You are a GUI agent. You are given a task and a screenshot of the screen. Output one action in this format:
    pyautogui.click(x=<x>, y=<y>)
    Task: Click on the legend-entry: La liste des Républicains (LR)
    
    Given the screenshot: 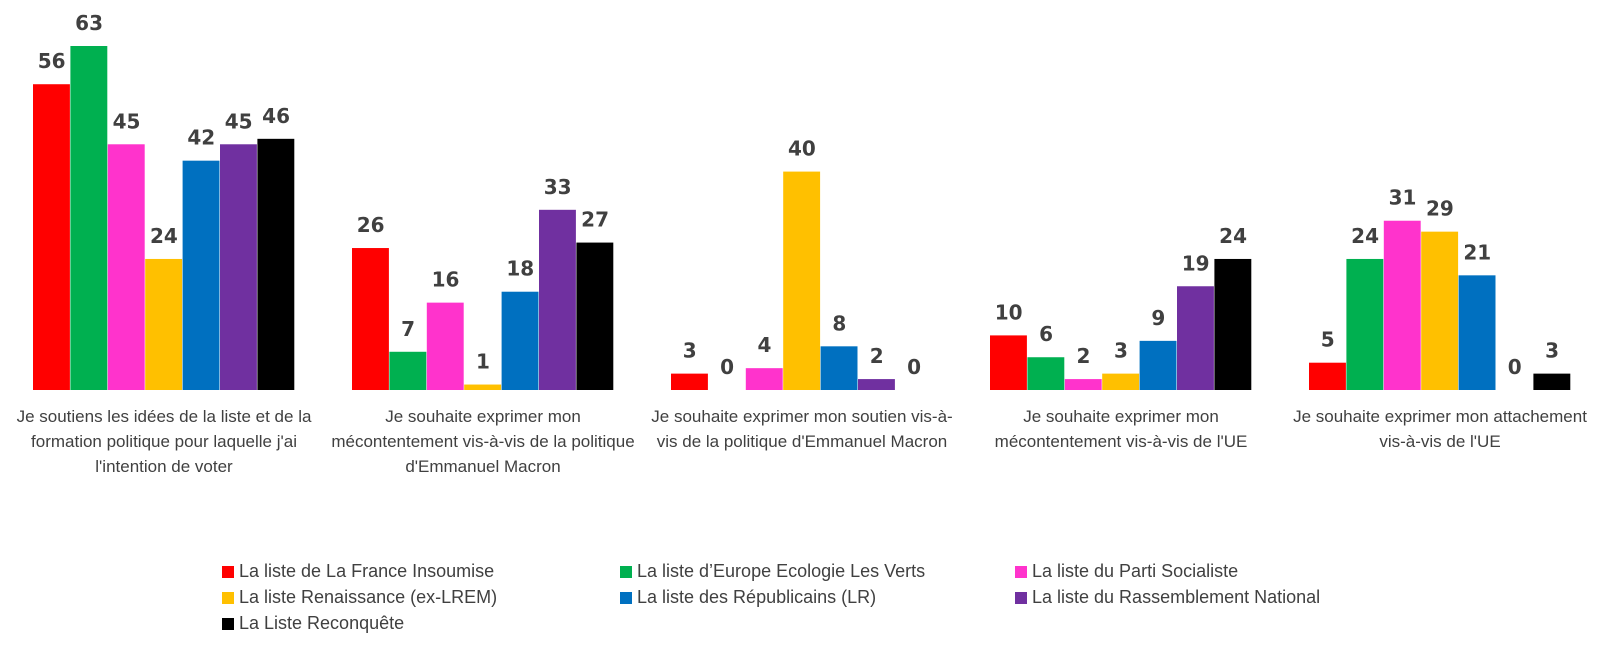 What is the action you would take?
    pyautogui.click(x=748, y=597)
    